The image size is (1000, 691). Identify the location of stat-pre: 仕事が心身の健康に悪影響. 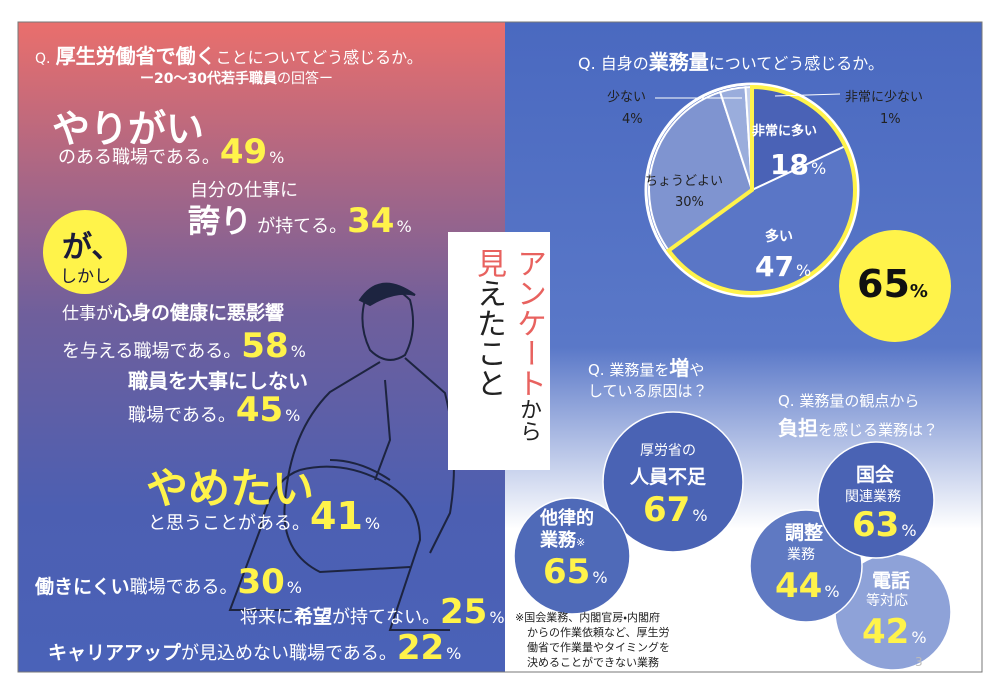
(173, 311).